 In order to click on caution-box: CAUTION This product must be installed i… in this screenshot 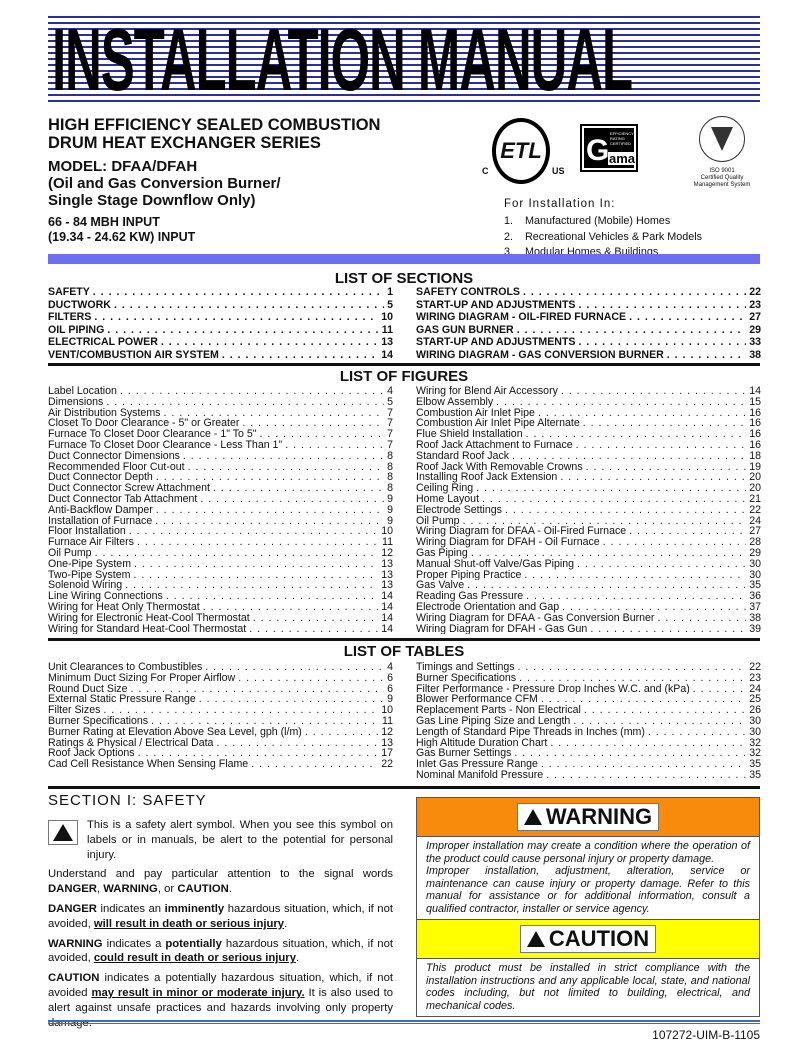, I will do `click(588, 968)`.